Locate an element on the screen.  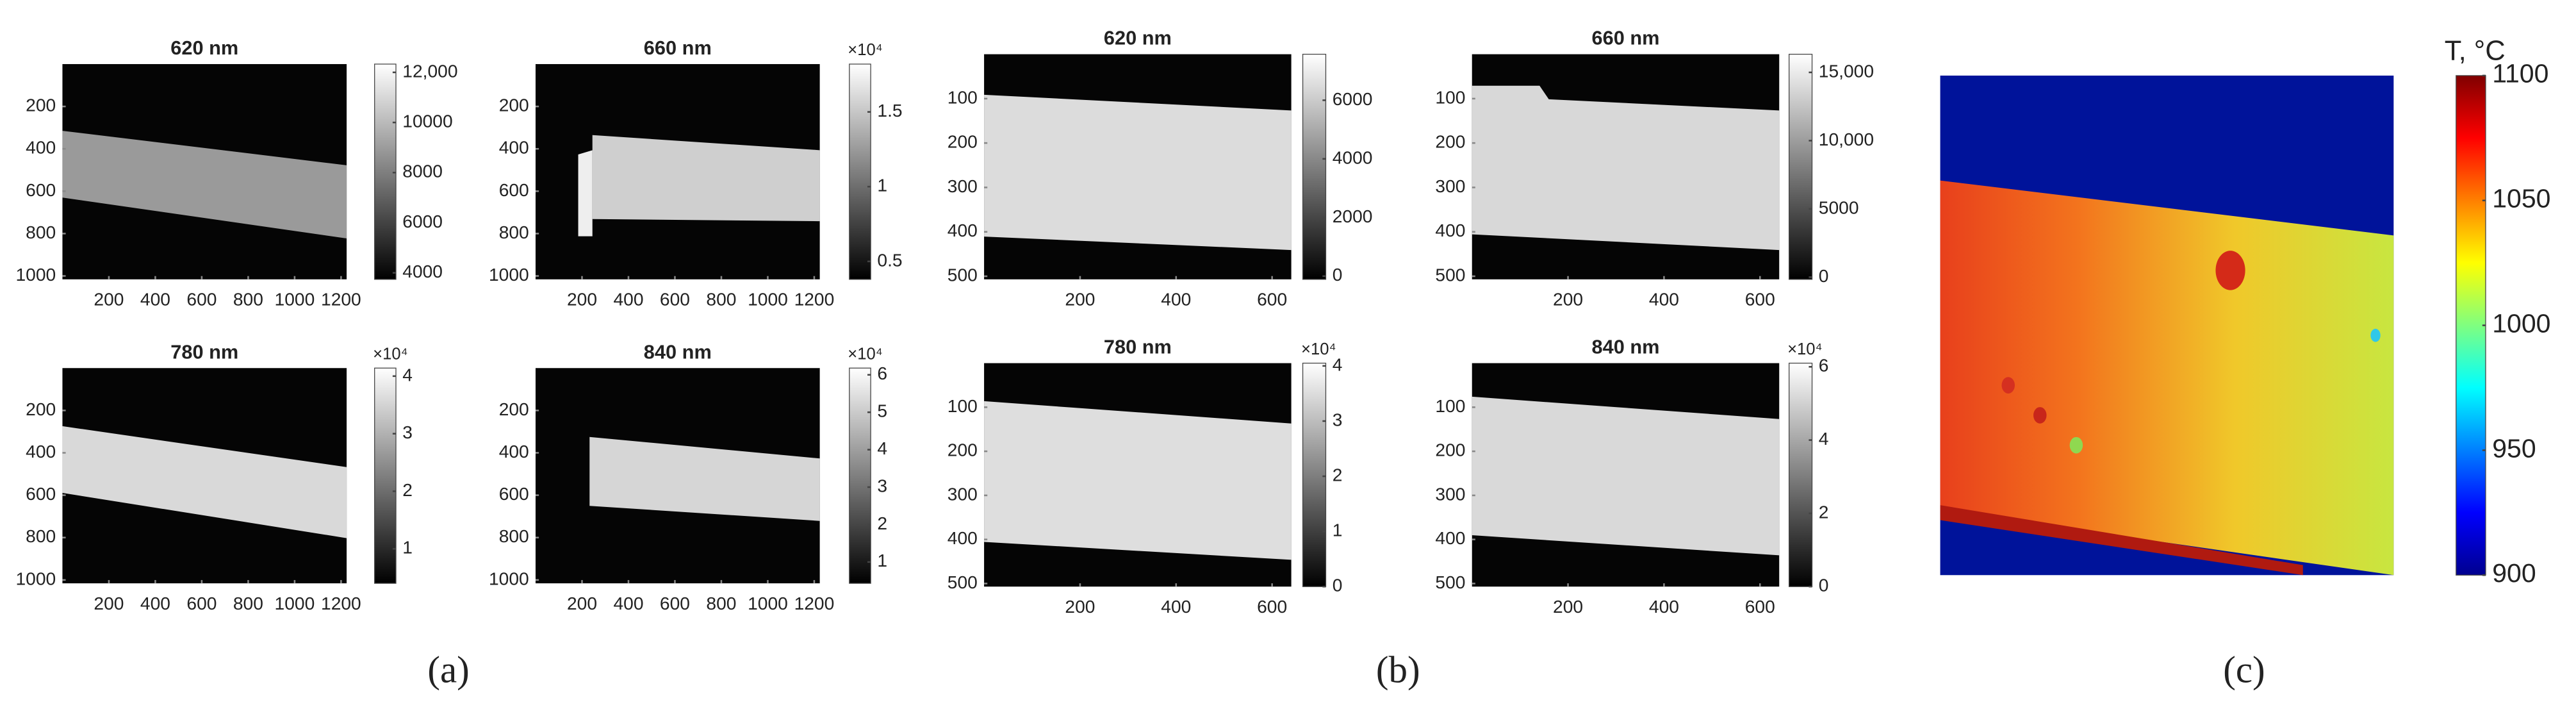
colorbar-label: T, °C is located at coordinates (2475, 51).